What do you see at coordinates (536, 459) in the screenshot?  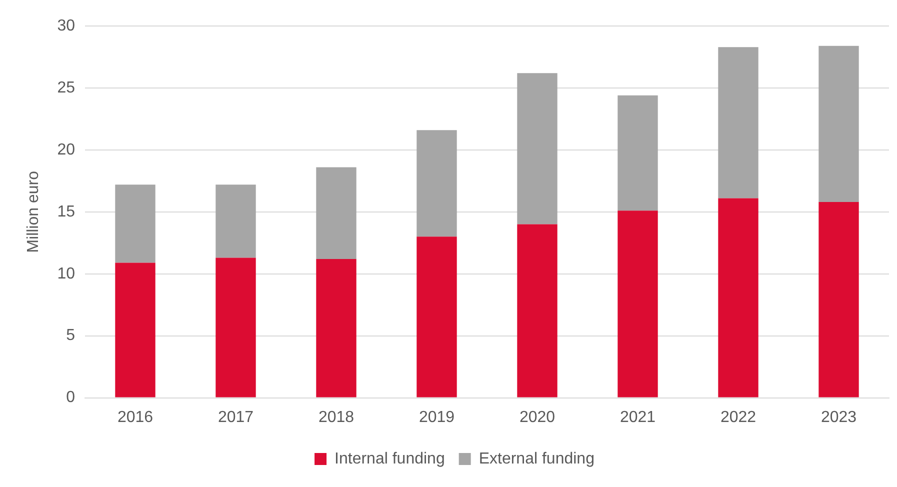 I see `legend-label: External funding` at bounding box center [536, 459].